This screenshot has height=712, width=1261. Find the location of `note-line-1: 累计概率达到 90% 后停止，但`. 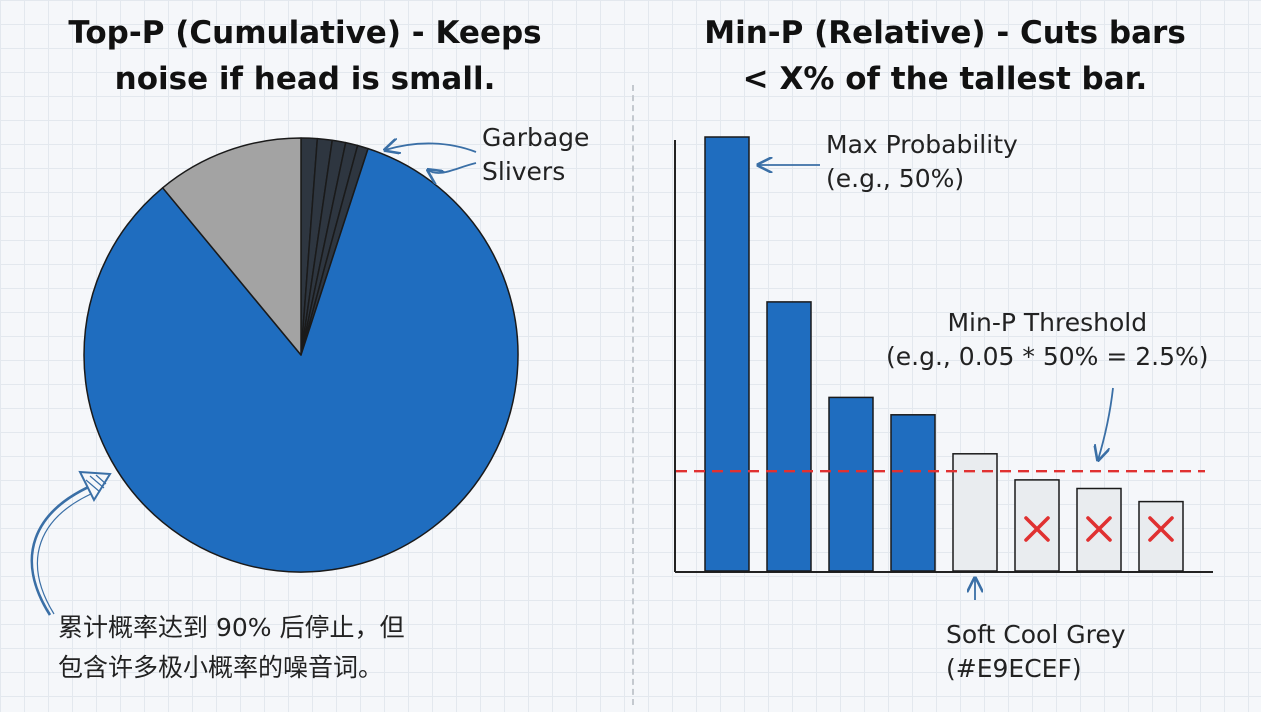

note-line-1: 累计概率达到 90% 后停止，但 is located at coordinates (231, 627).